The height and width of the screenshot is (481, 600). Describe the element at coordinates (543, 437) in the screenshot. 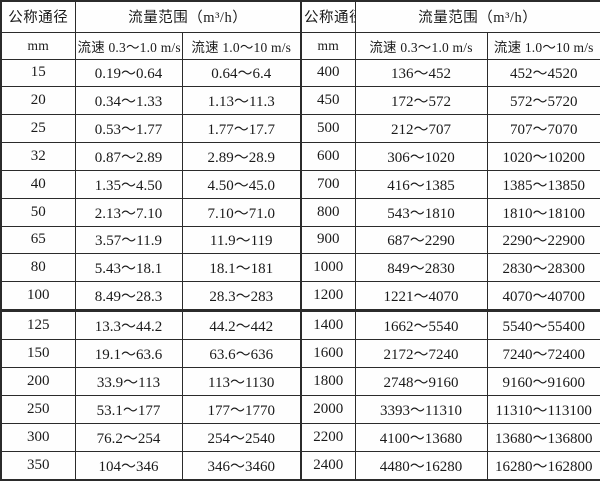

I see `flow-range-cell: 13680～136800` at that location.